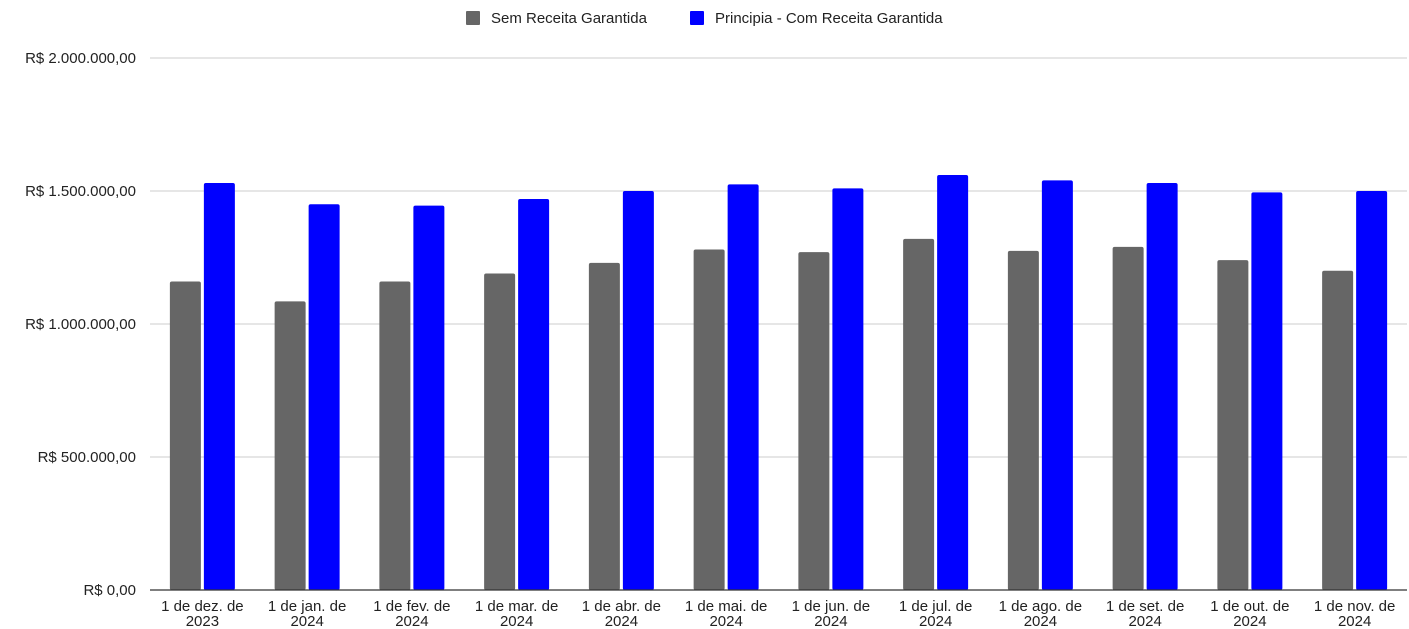 This screenshot has height=629, width=1409. I want to click on legend-label-2: Principia - Com Receita Garantida, so click(829, 18).